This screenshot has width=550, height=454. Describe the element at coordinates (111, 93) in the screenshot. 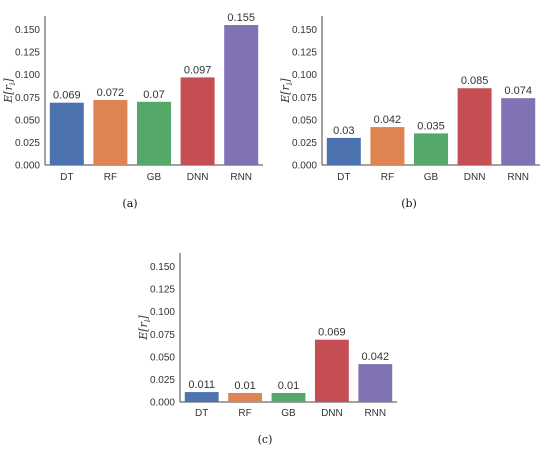

I see `data-label: 0.072` at that location.